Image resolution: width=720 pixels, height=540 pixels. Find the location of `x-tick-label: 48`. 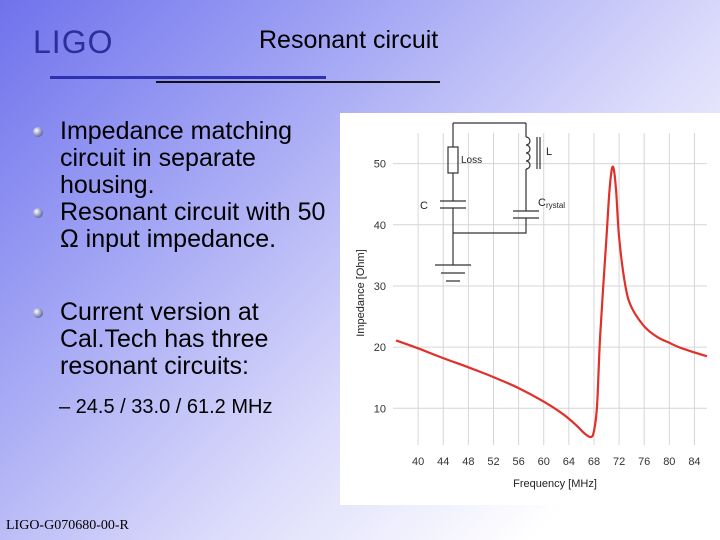

x-tick-label: 48 is located at coordinates (468, 462).